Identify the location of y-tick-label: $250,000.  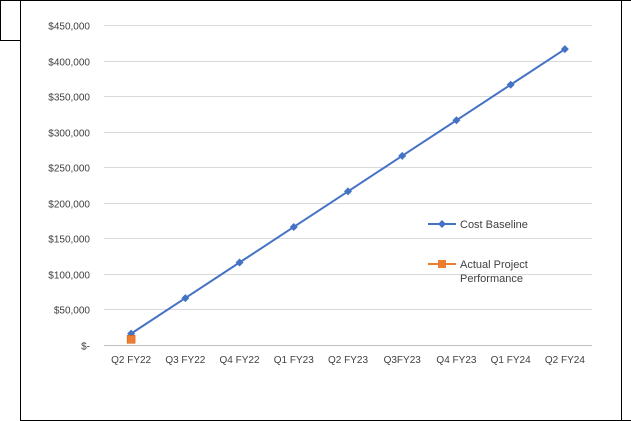
(69, 169).